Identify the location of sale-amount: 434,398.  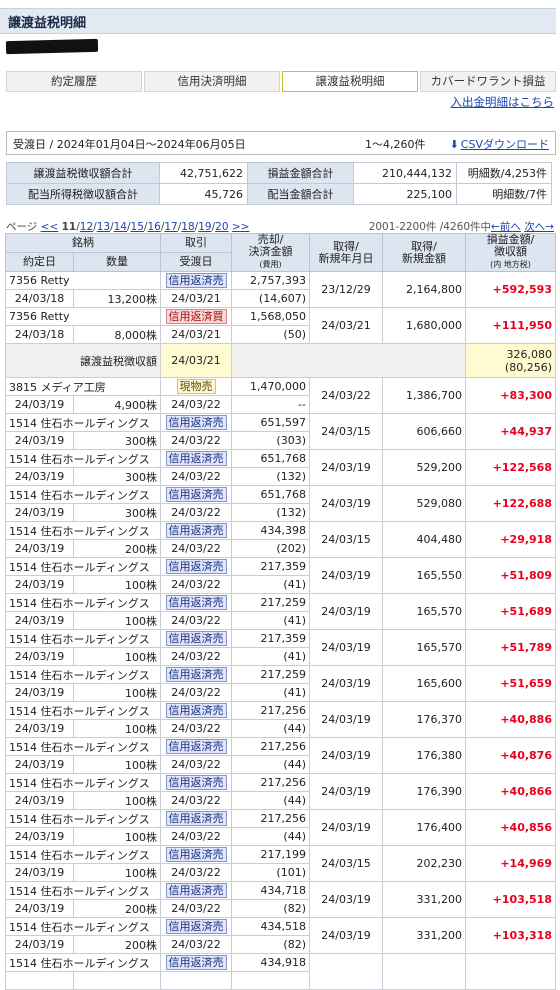
(270, 530).